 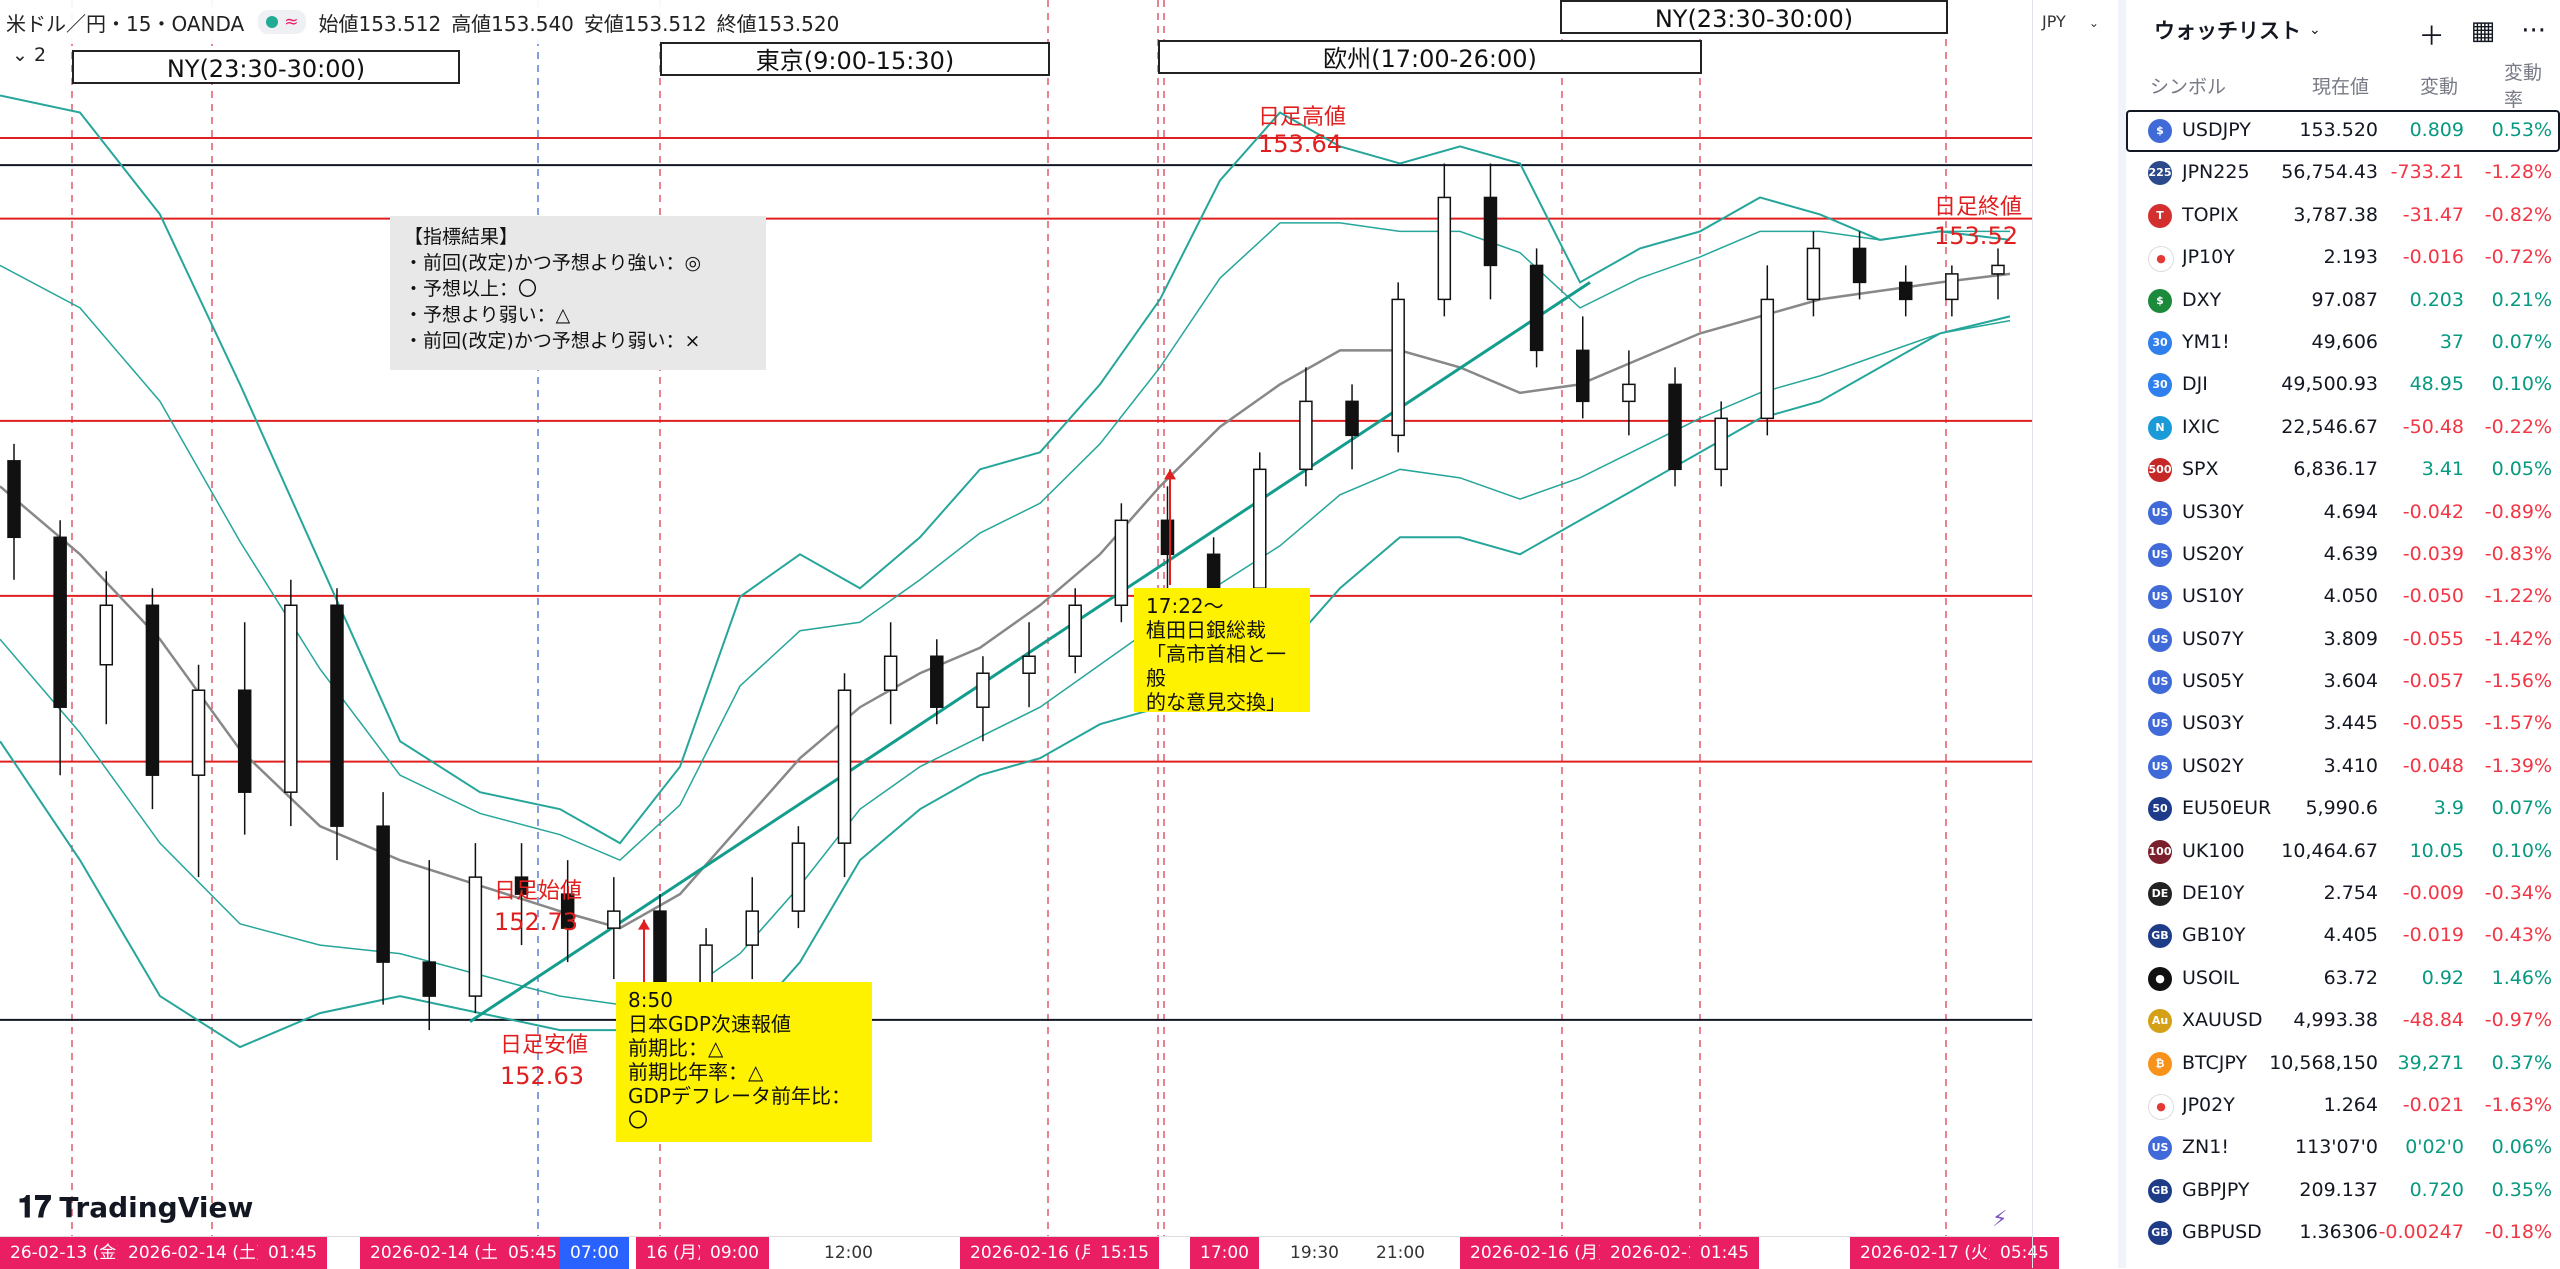 I want to click on watchlist-row: 30 YM1! 49,606 37 0.07%, so click(x=2343, y=343).